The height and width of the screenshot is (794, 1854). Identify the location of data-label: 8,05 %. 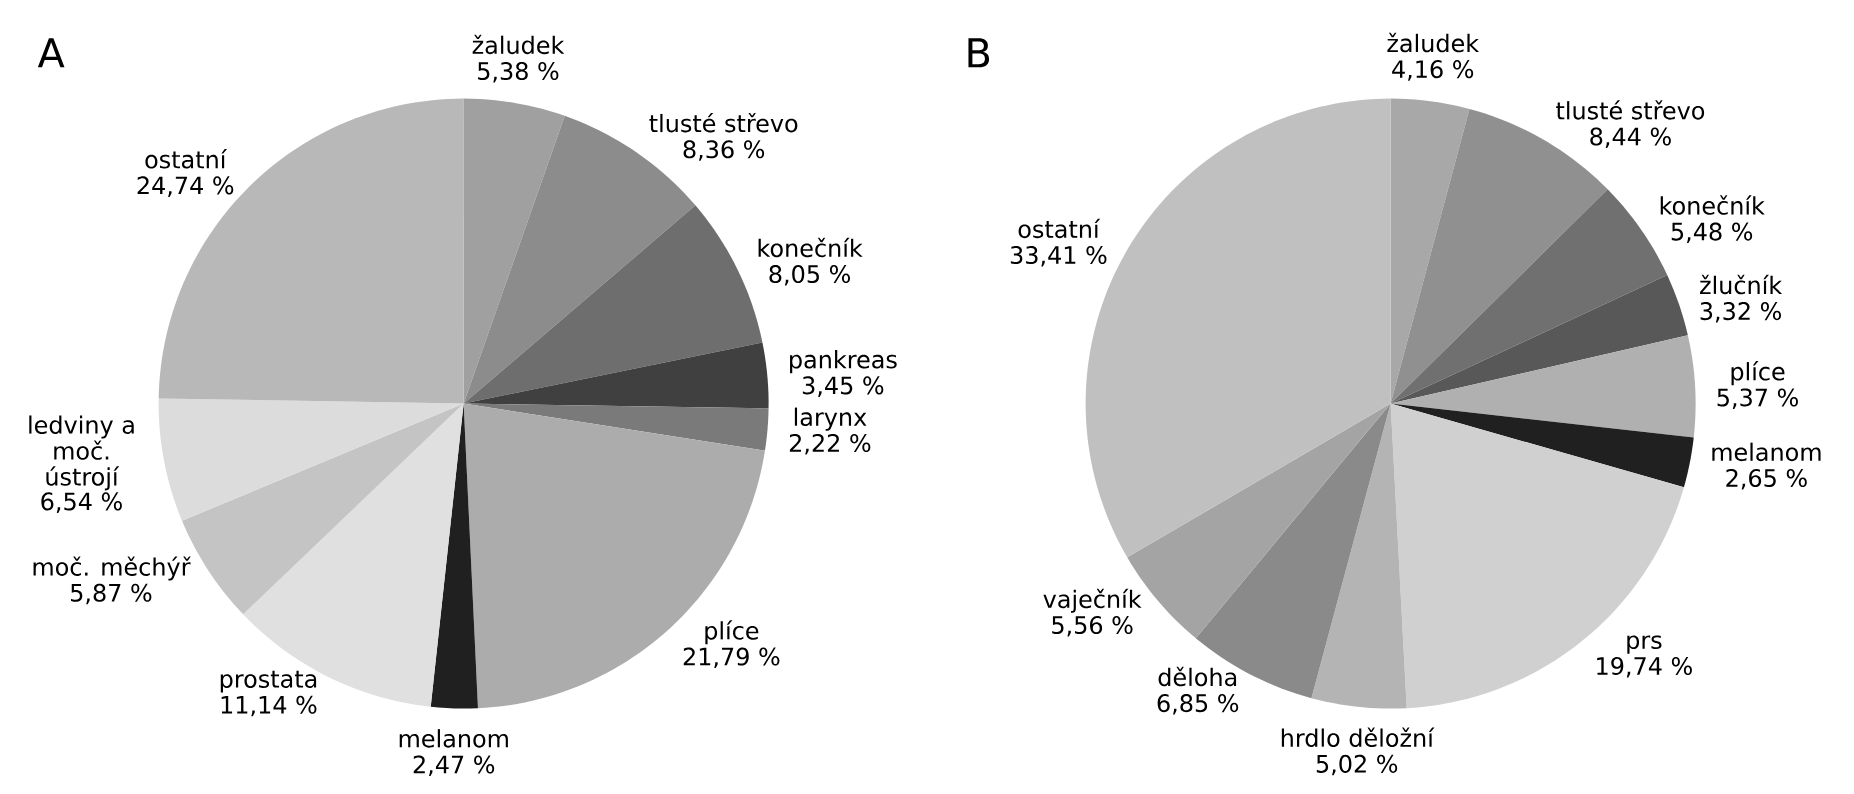
(810, 275).